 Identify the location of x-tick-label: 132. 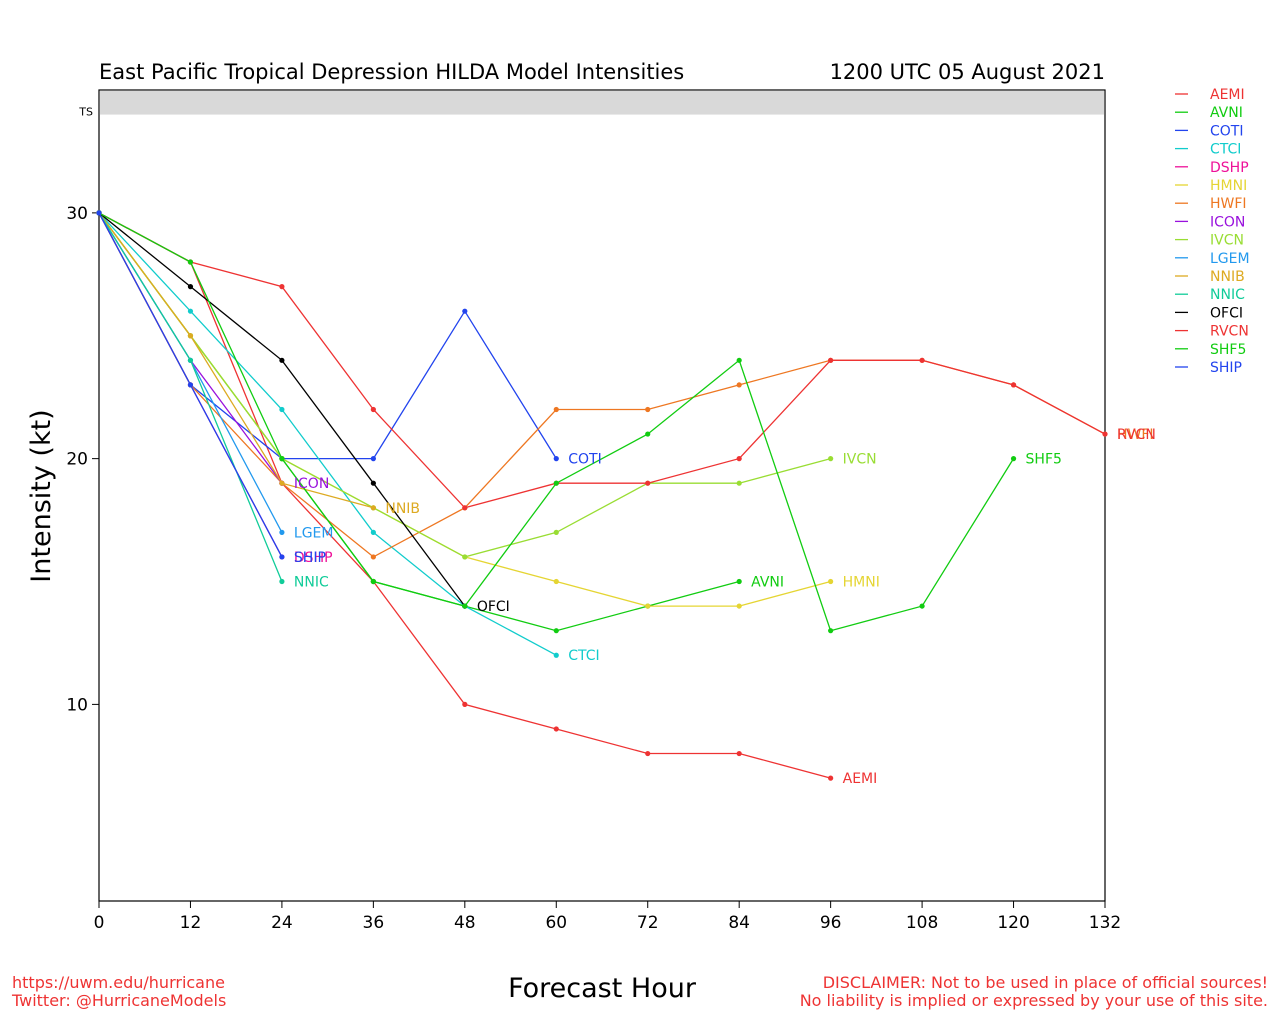
(1105, 923).